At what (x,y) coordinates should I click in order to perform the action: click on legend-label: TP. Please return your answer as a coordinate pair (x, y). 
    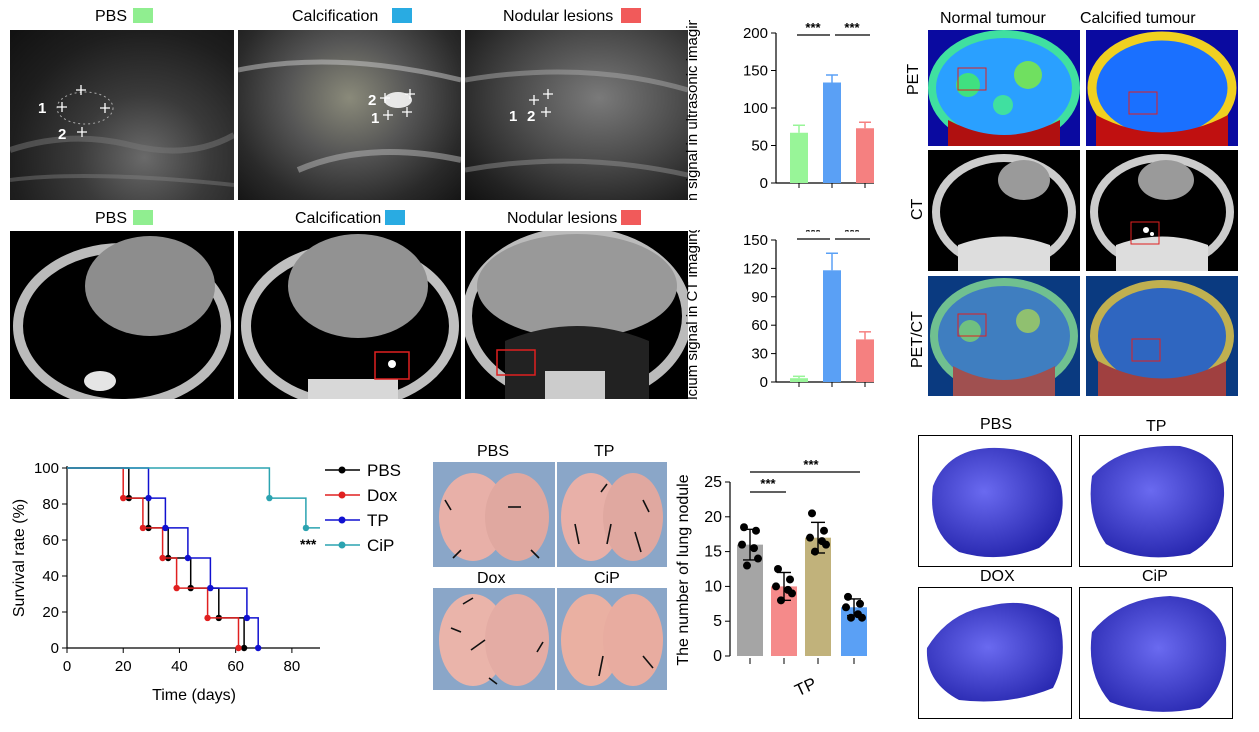
    Looking at the image, I should click on (378, 520).